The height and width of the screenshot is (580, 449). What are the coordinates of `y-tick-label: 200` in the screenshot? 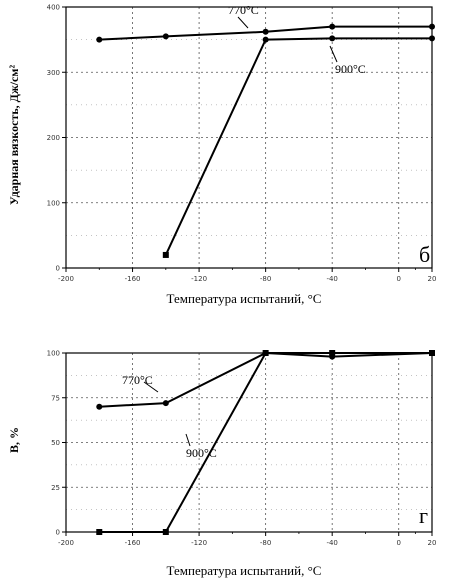 It's located at (53, 138).